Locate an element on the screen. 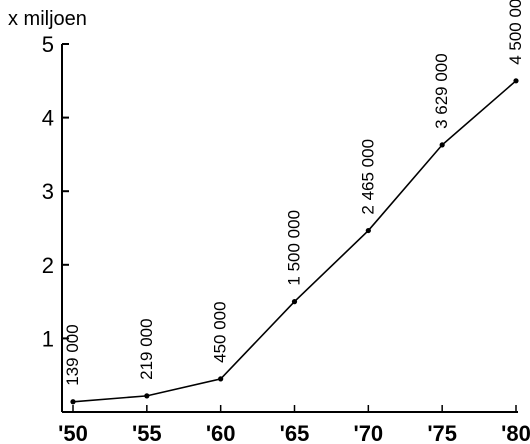  data-label: 139 000 is located at coordinates (72, 354).